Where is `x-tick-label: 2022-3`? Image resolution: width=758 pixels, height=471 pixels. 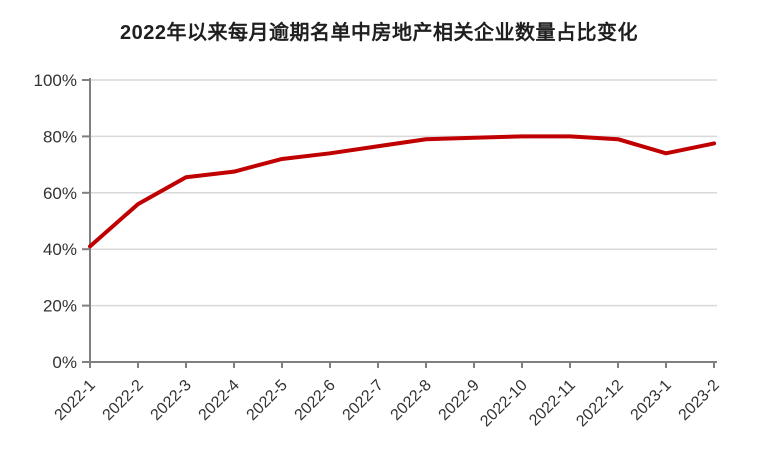 x-tick-label: 2022-3 is located at coordinates (171, 400).